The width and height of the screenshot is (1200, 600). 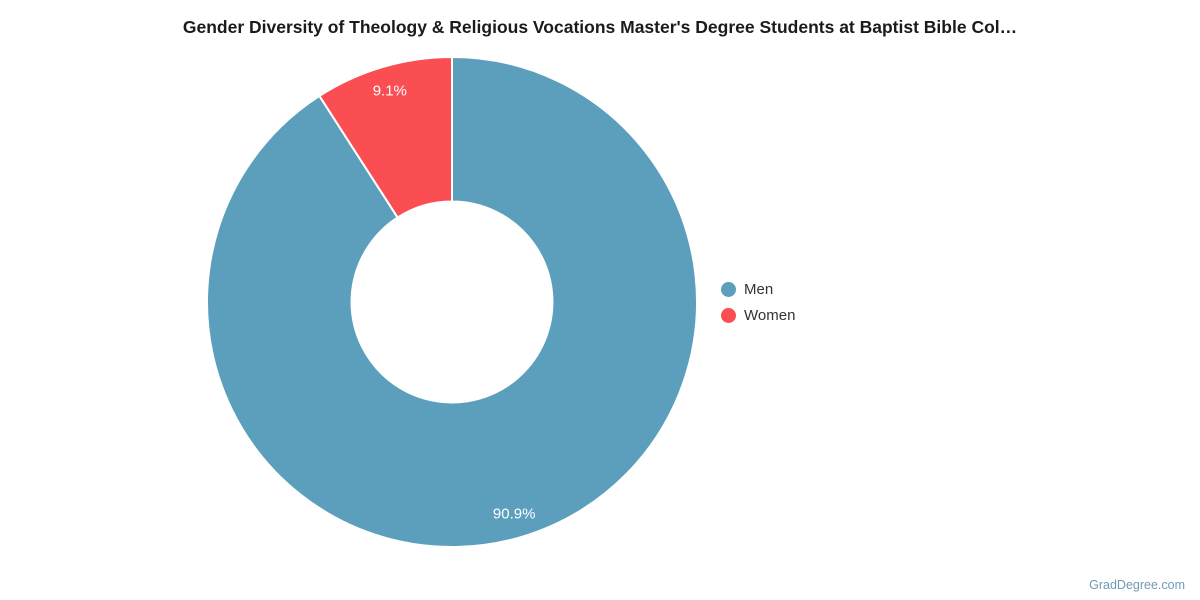 I want to click on watermark-link: GradDegree.com, so click(x=1137, y=585).